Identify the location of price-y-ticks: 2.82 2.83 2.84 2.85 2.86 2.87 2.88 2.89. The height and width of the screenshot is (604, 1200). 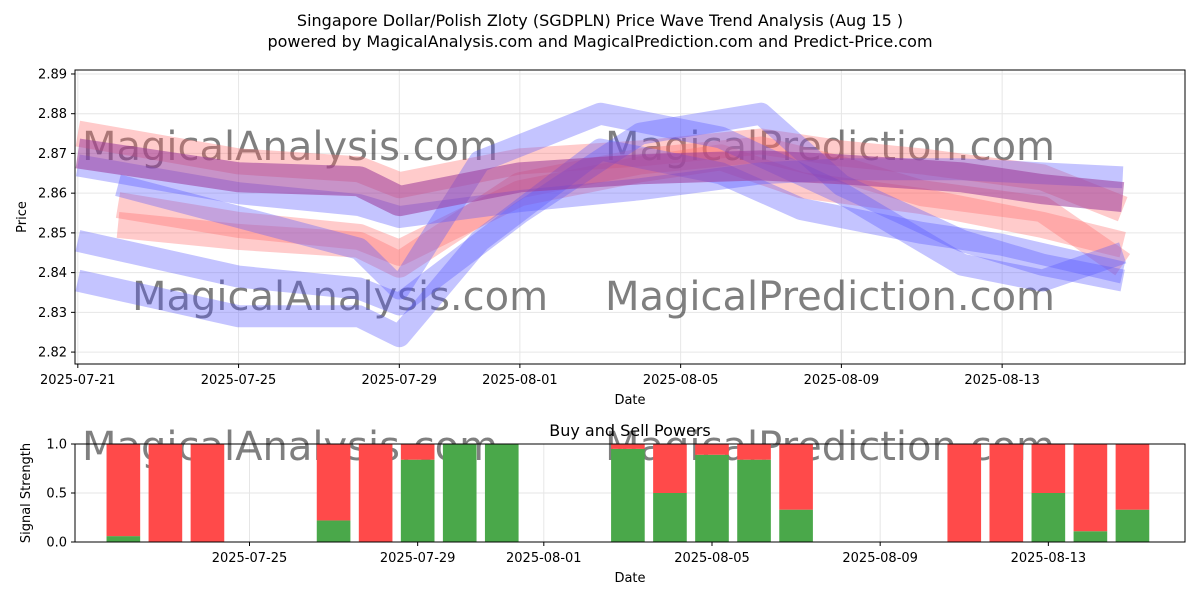
(56, 214).